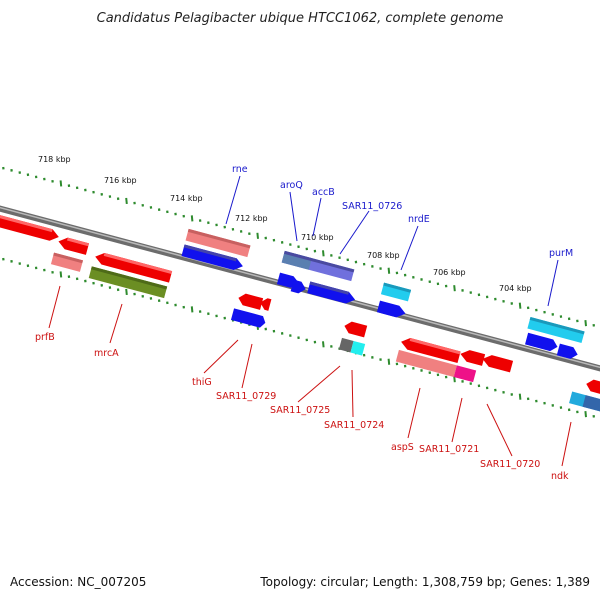 The width and height of the screenshot is (600, 600). Describe the element at coordinates (561, 253) in the screenshot. I see `gene-label-purM: purM` at that location.